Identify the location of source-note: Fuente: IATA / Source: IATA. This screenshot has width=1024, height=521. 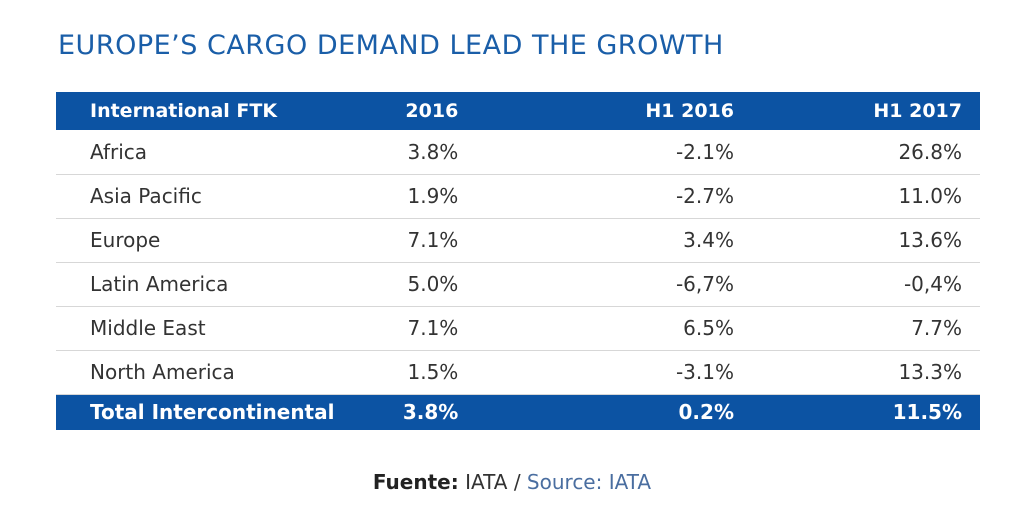
(512, 482).